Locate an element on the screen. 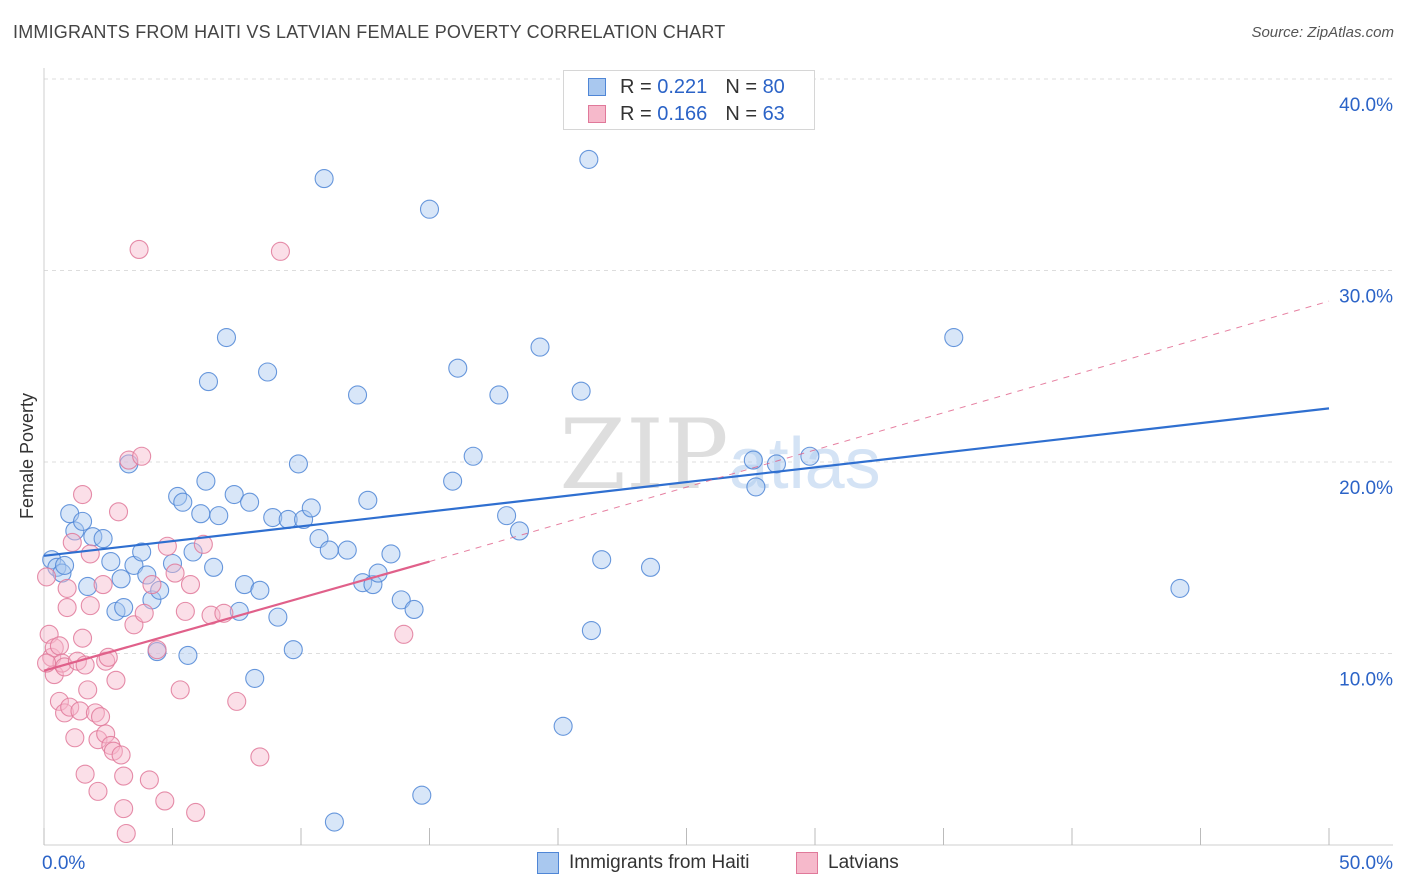 The width and height of the screenshot is (1406, 892). n-label: N = is located at coordinates (741, 113).